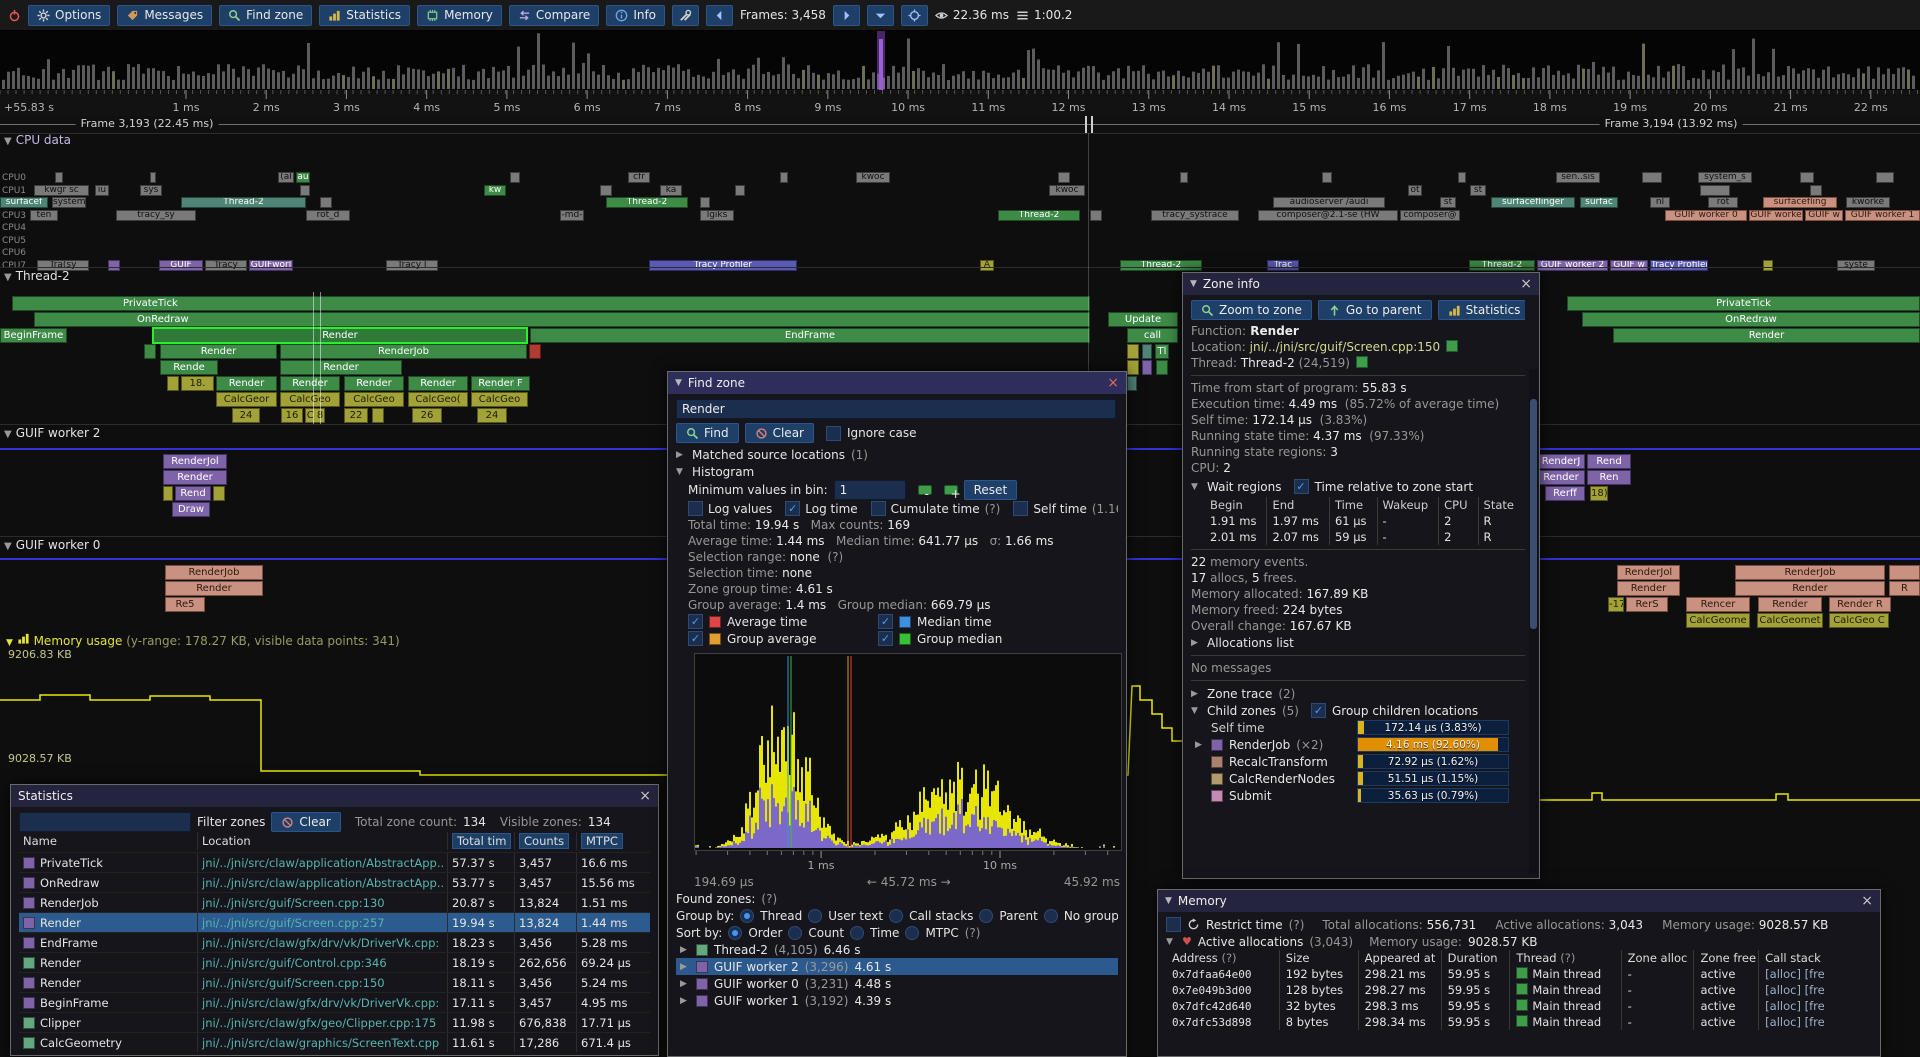  Describe the element at coordinates (671, 190) in the screenshot. I see `timeline-zone: ka` at that location.